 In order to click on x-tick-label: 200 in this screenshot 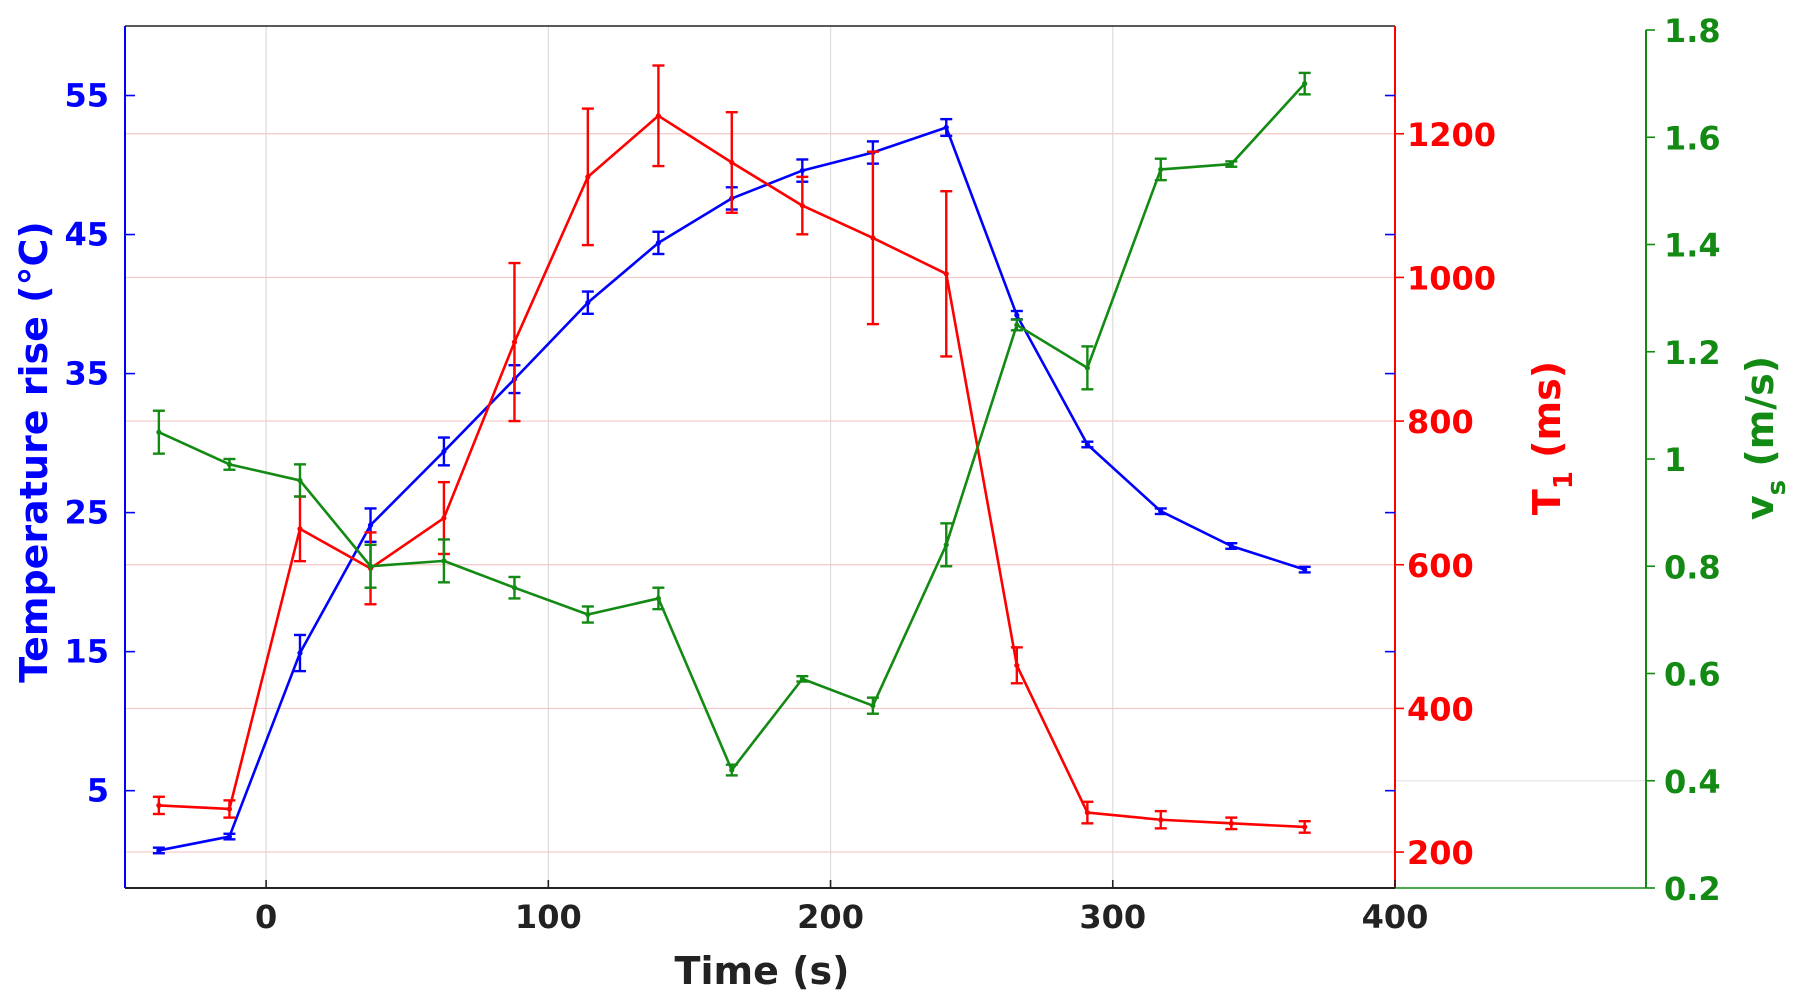, I will do `click(830, 917)`.